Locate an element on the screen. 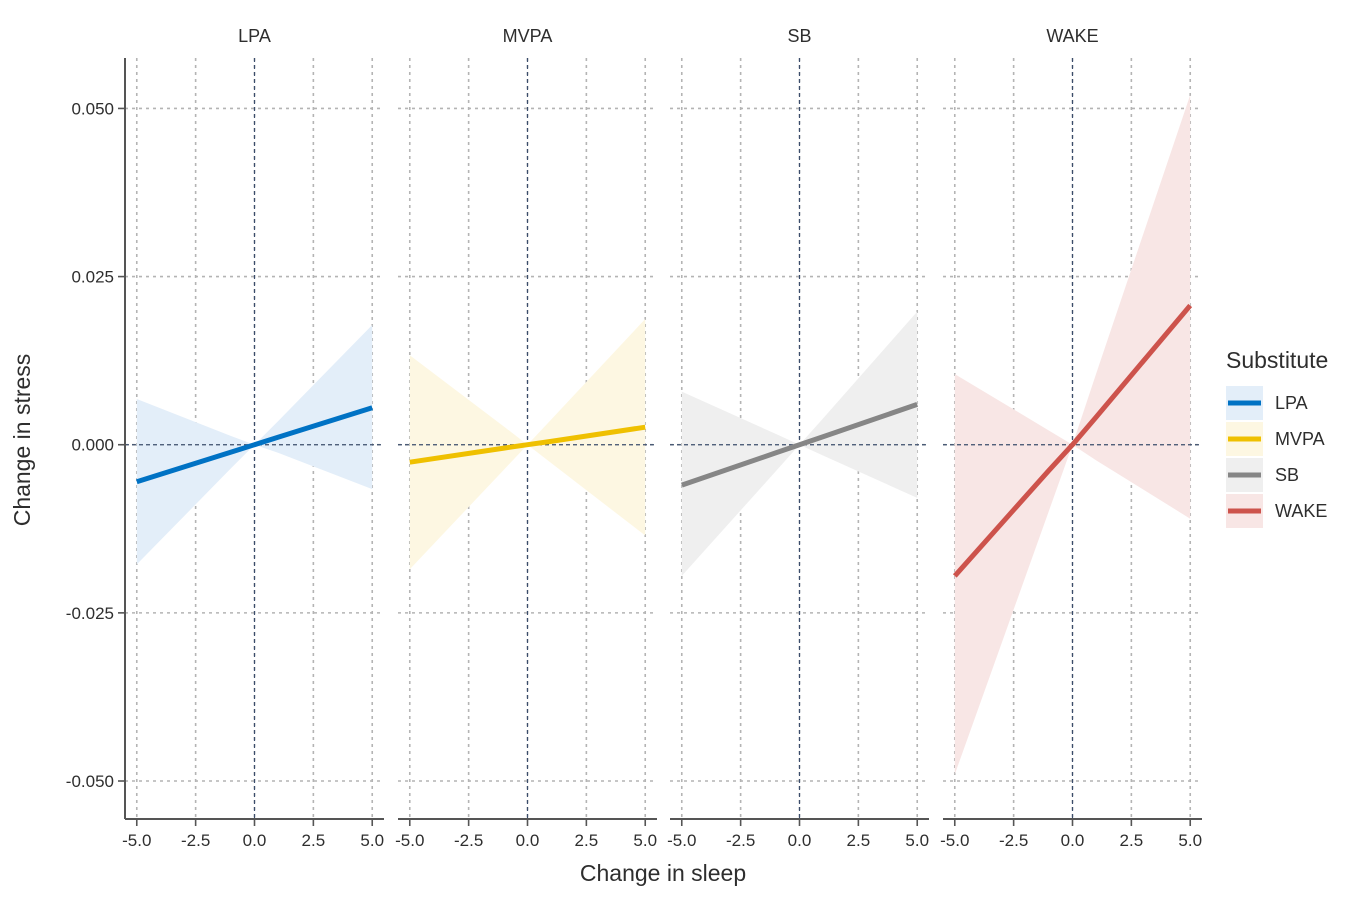  legend-label: SB is located at coordinates (1287, 475).